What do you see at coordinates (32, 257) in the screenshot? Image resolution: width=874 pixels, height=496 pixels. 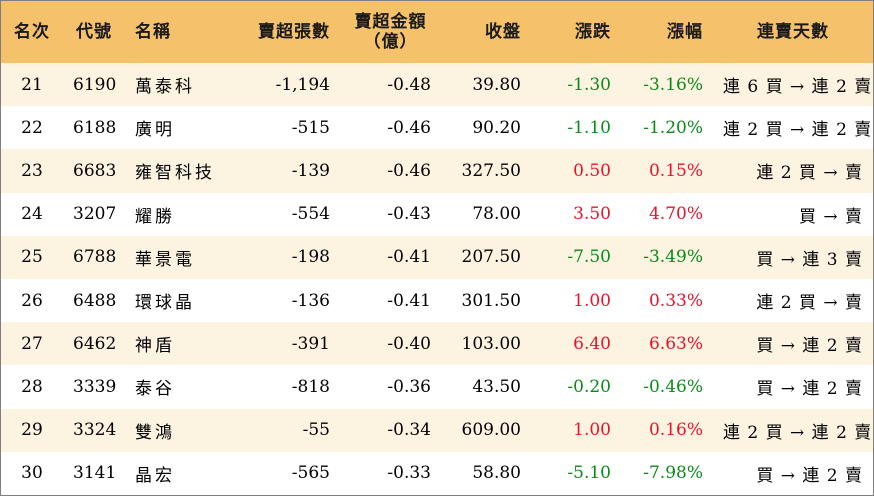 I see `cell-rank: 25` at bounding box center [32, 257].